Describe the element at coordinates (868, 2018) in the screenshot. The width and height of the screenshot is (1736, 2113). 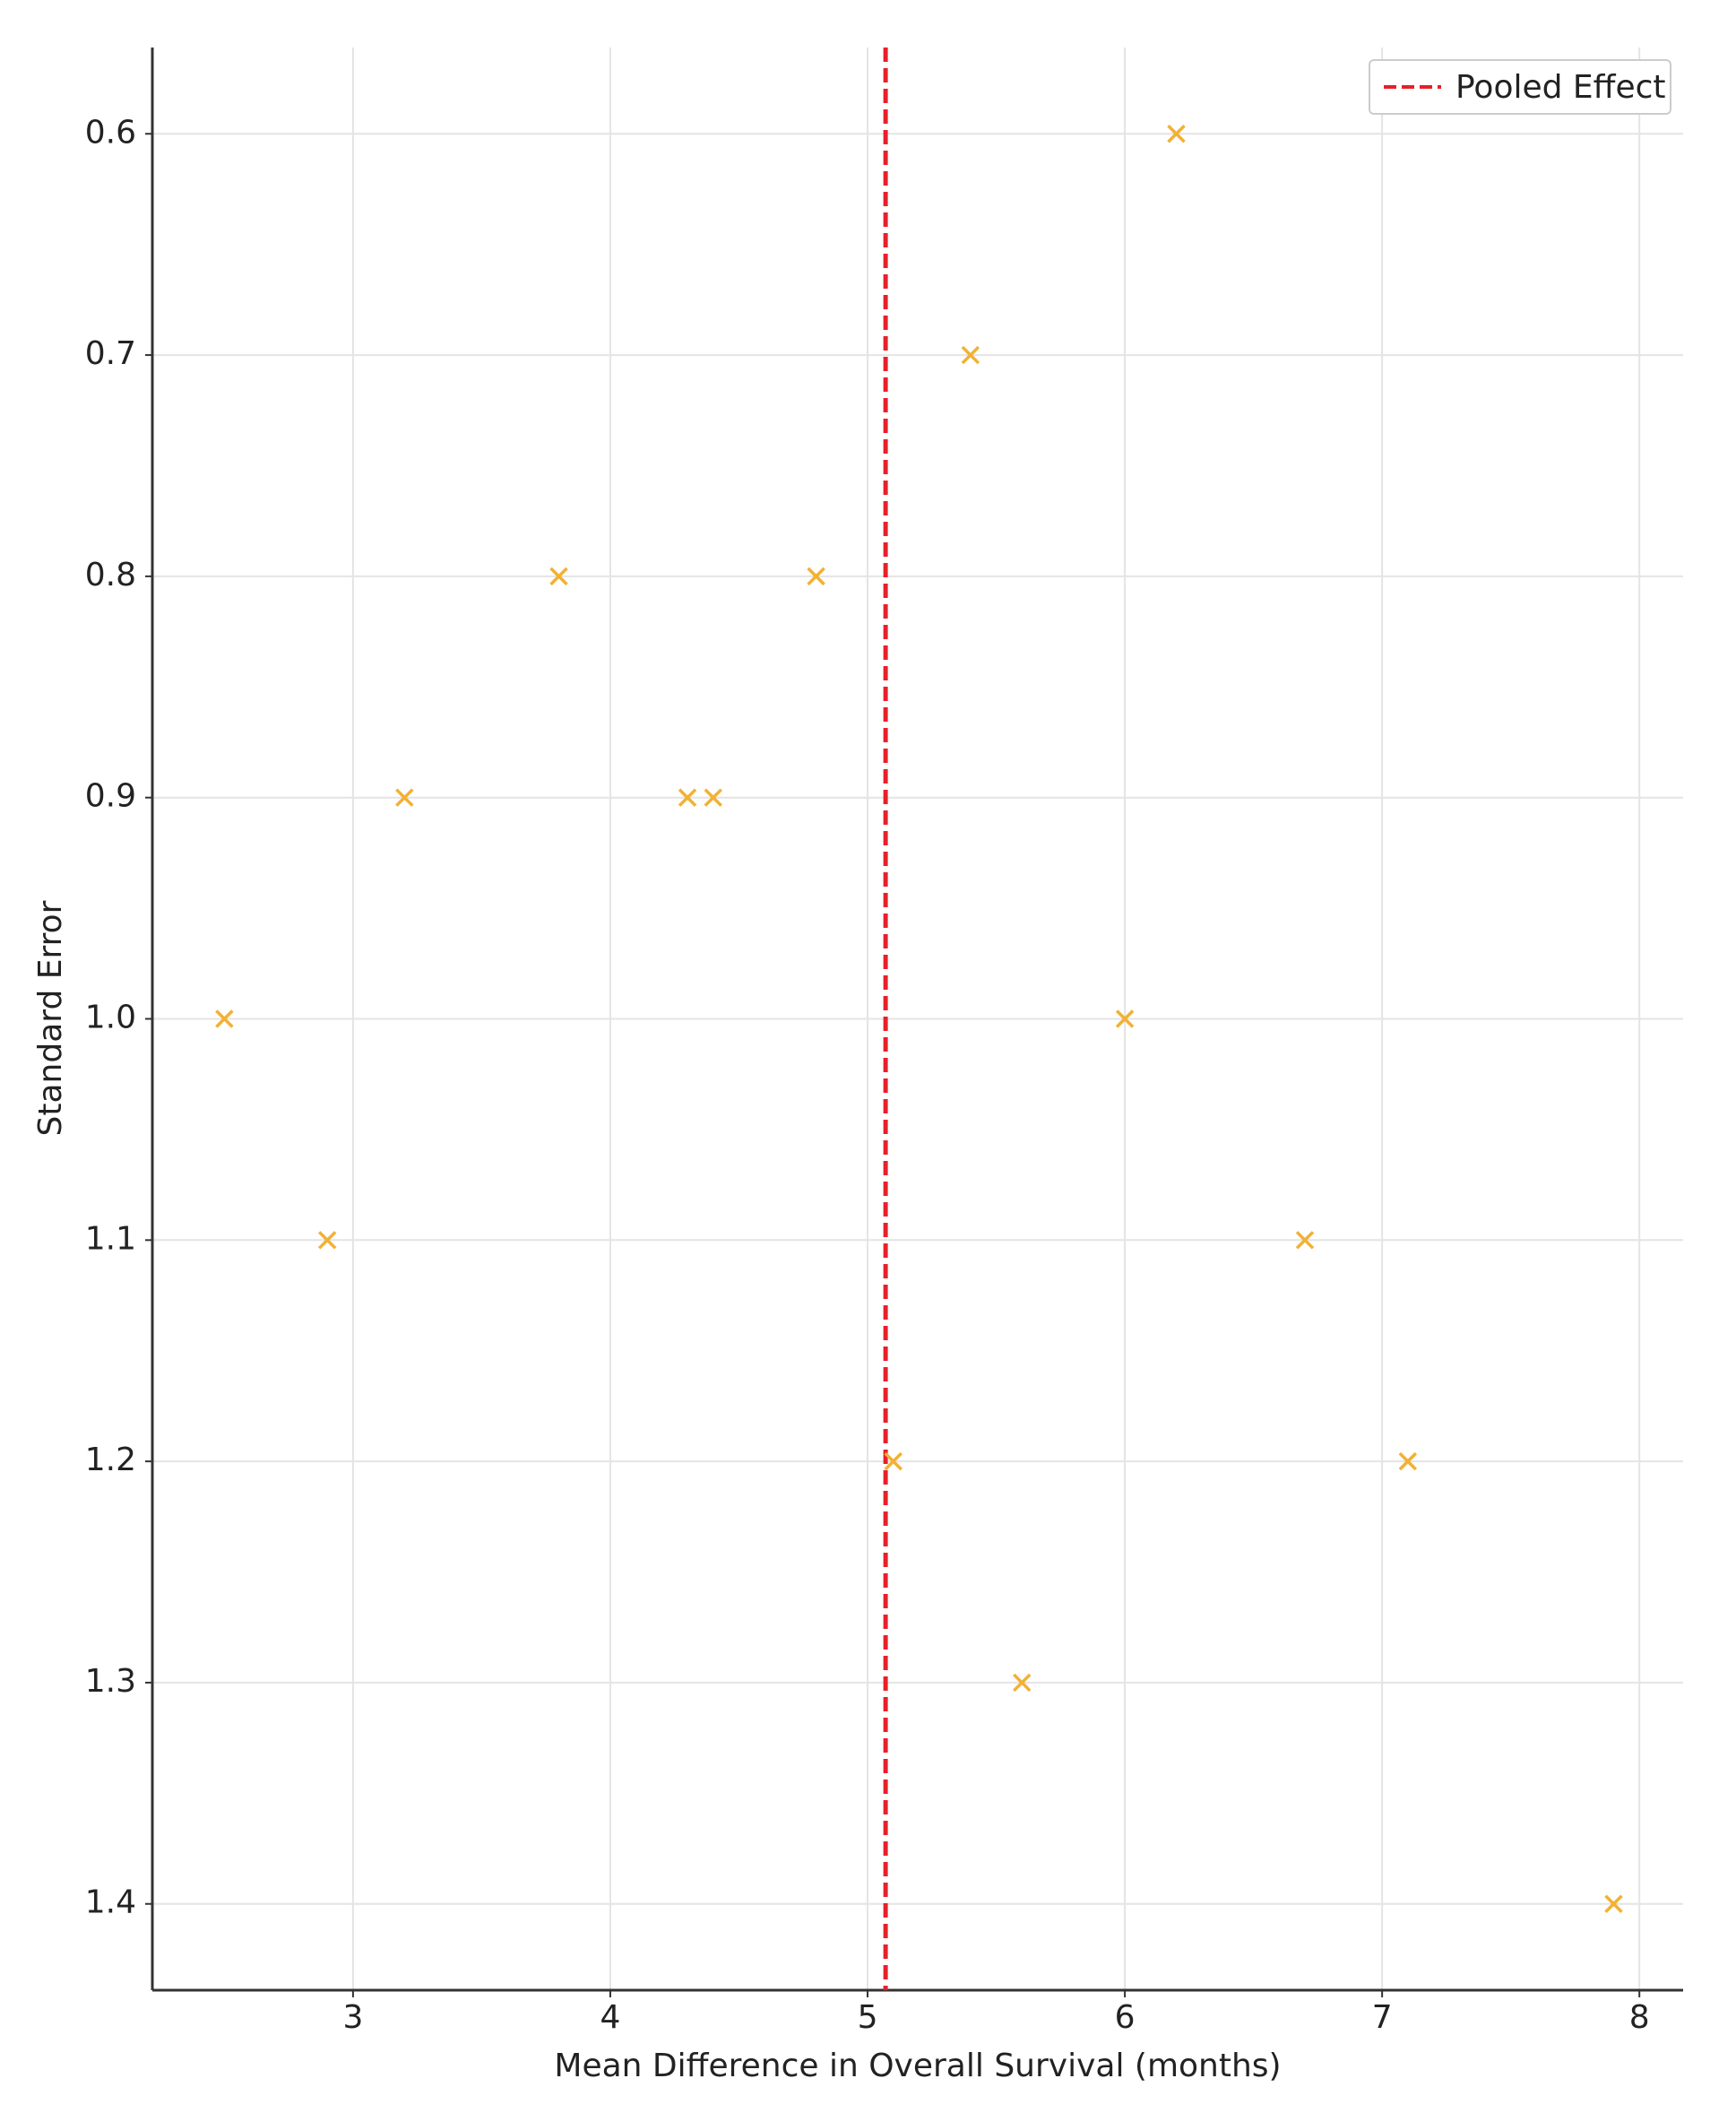
I see `x-tick-label: 5` at that location.